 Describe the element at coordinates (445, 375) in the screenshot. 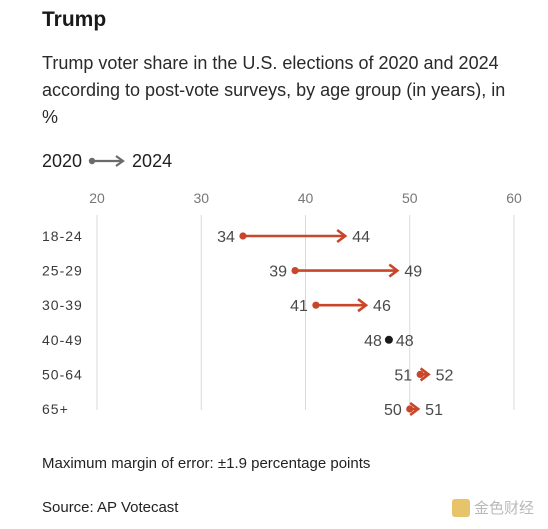

I see `value-label-2024: 52` at that location.